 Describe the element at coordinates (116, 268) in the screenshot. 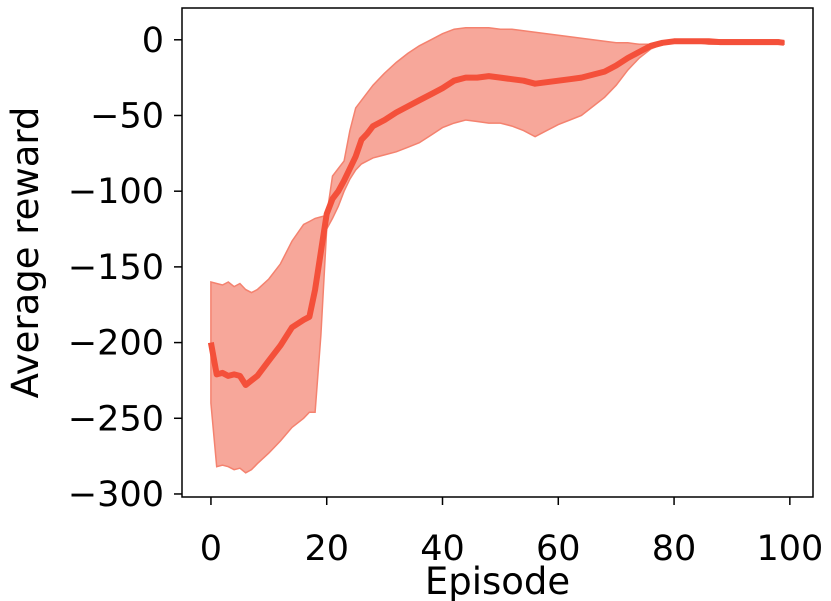

I see `y-tick-label: −150` at that location.